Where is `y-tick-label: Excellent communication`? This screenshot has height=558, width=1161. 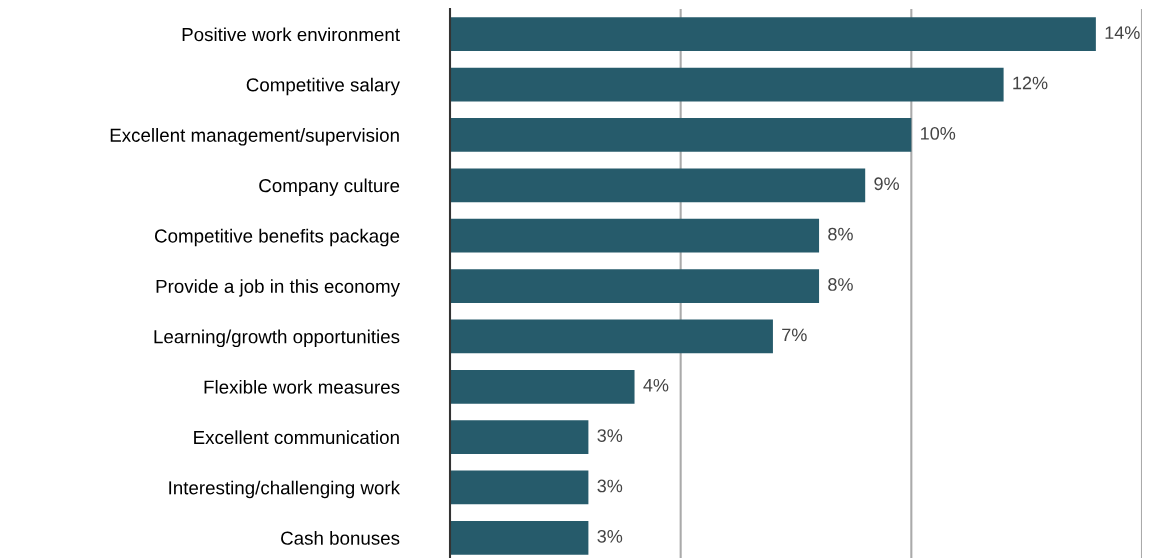 y-tick-label: Excellent communication is located at coordinates (296, 437).